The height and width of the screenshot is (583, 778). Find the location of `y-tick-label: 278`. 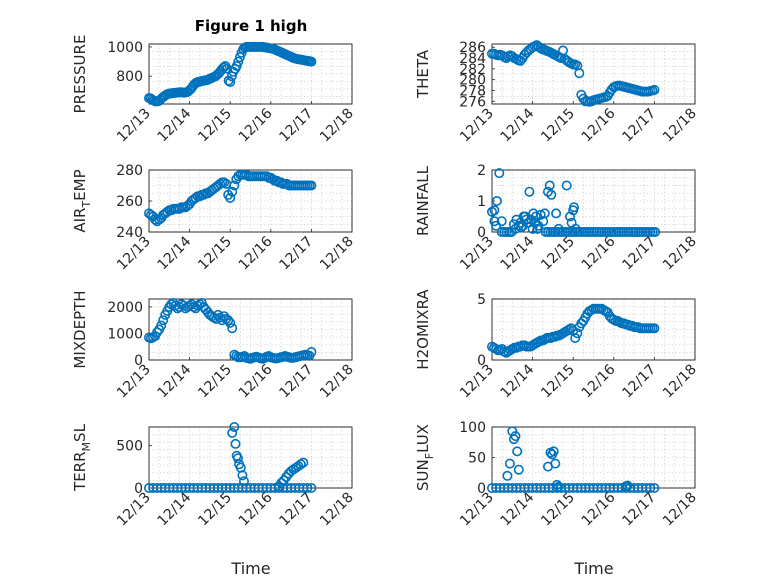

y-tick-label: 278 is located at coordinates (472, 91).